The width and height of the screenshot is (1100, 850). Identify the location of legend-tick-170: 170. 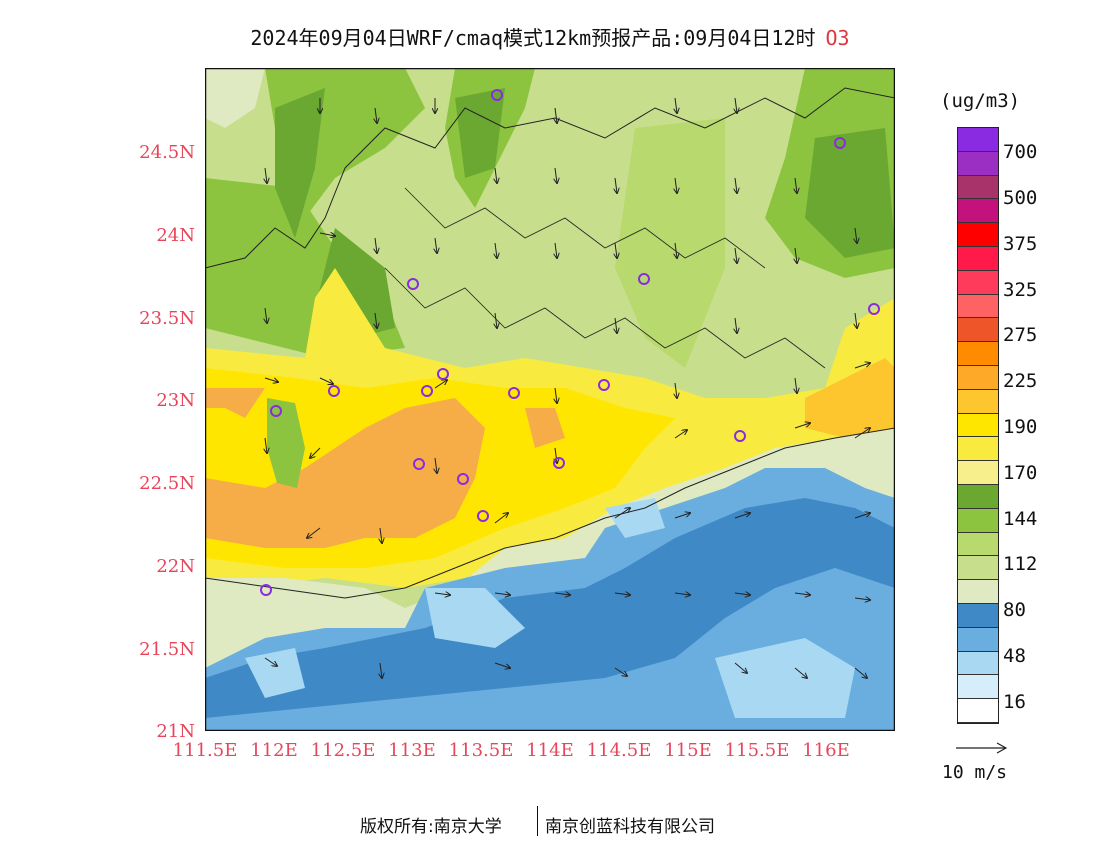
(1020, 473).